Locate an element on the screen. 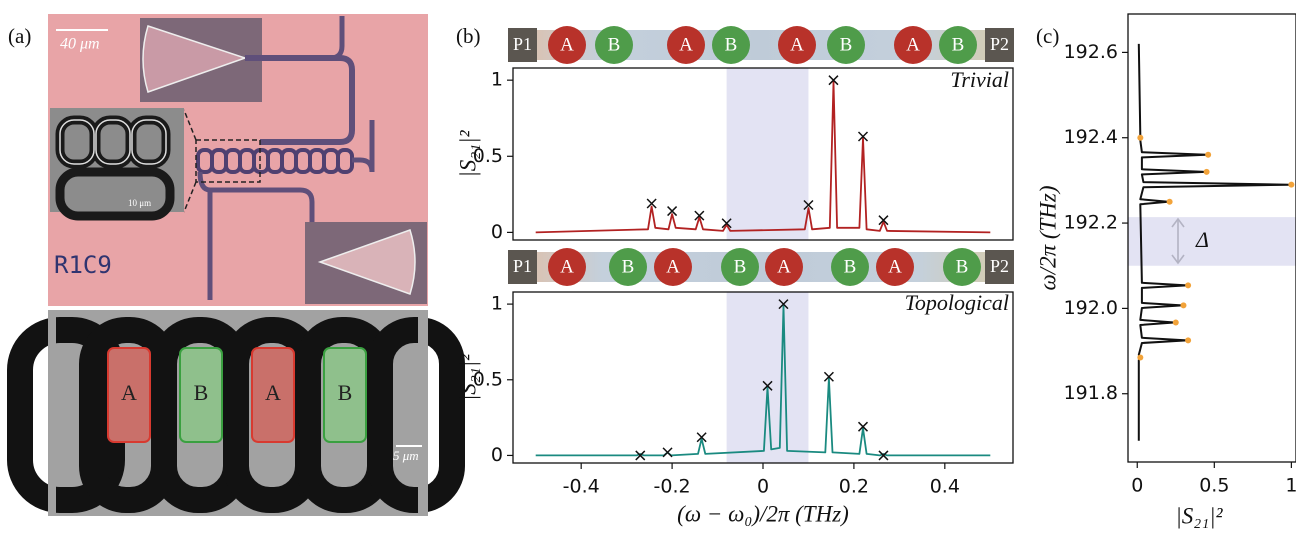  y-tick-label: 192.0 is located at coordinates (1091, 308).